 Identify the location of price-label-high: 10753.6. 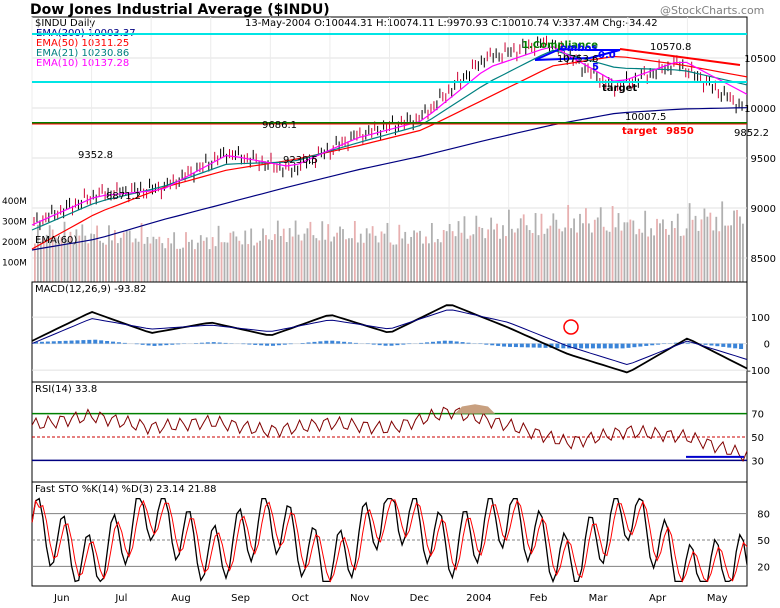
(577, 59).